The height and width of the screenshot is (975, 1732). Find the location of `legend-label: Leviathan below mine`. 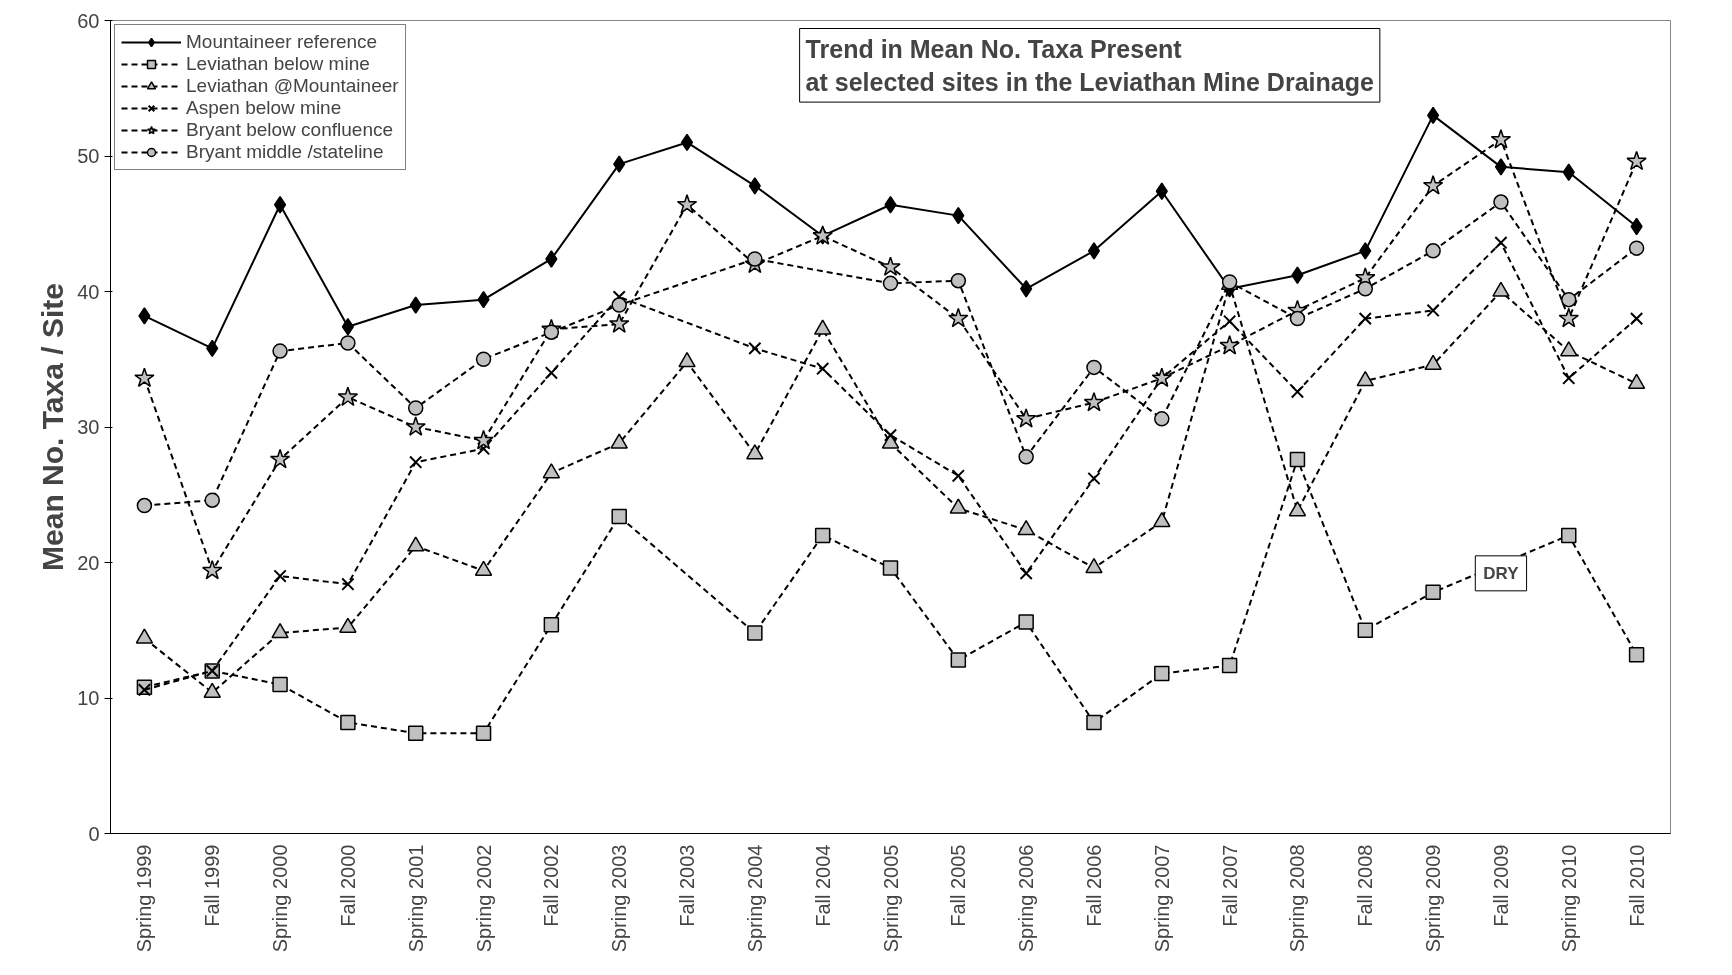

legend-label: Leviathan below mine is located at coordinates (278, 64).